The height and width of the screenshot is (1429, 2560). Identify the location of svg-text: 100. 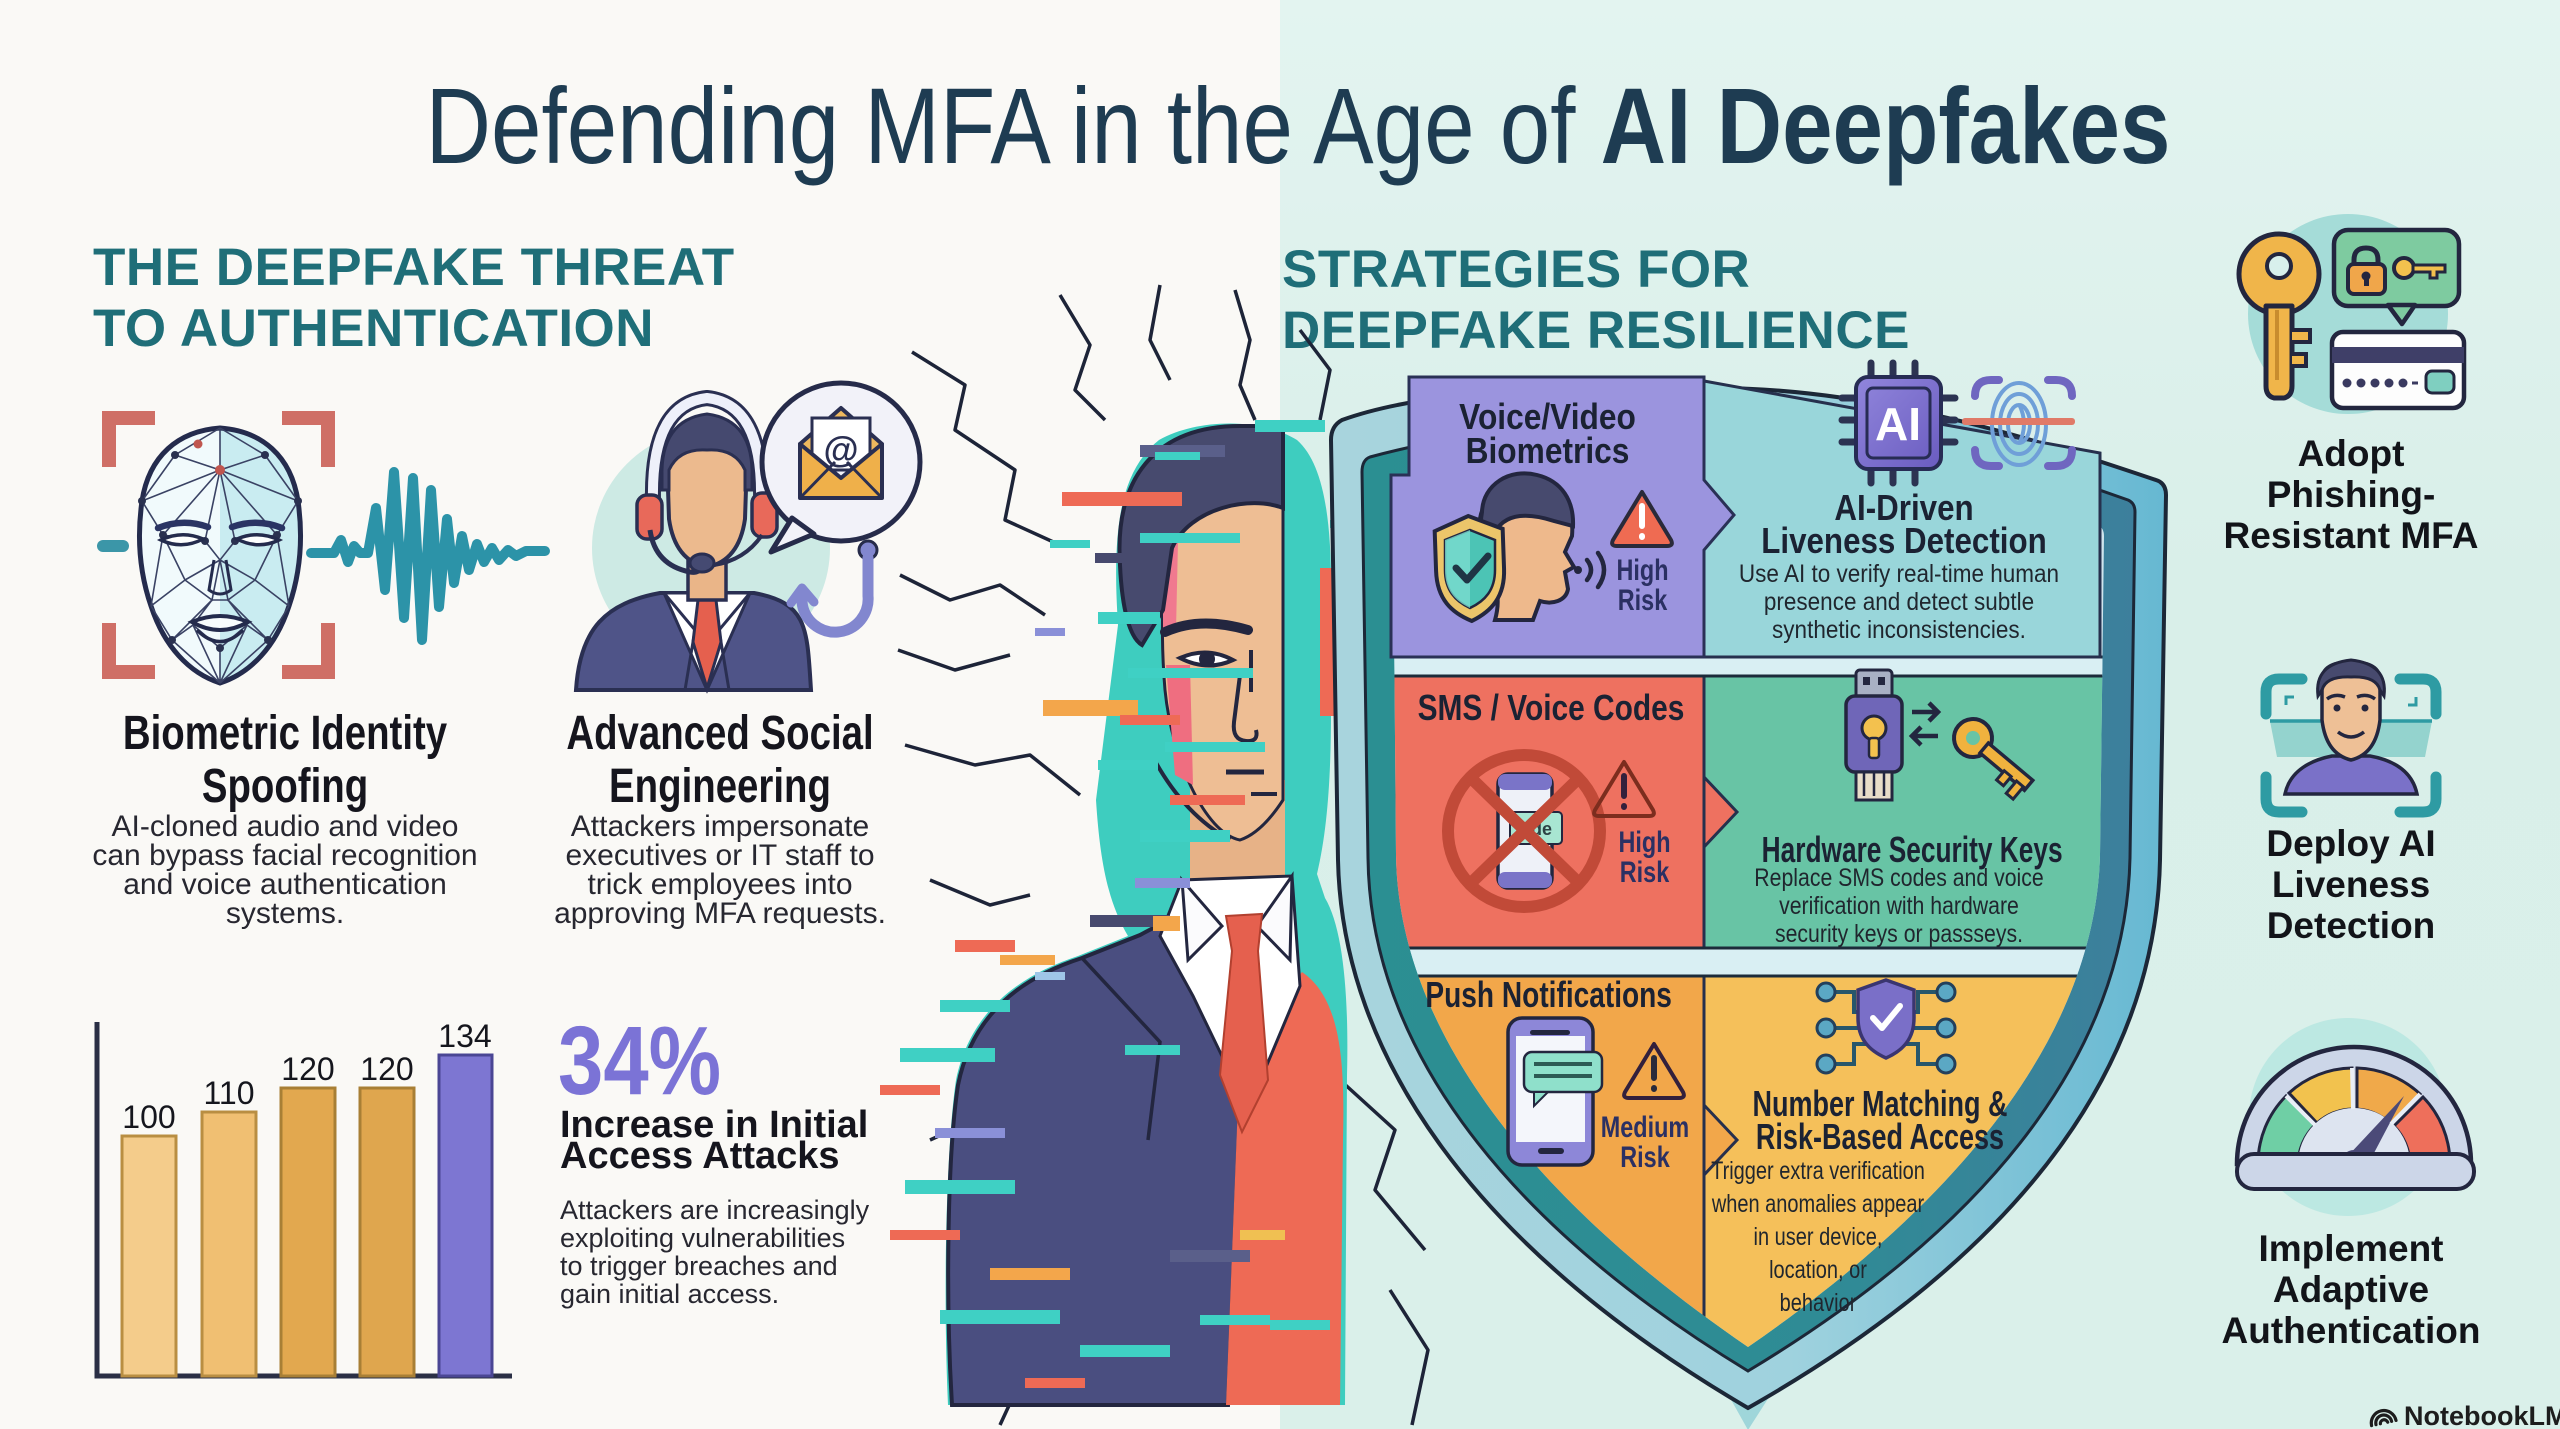
(148, 1117).